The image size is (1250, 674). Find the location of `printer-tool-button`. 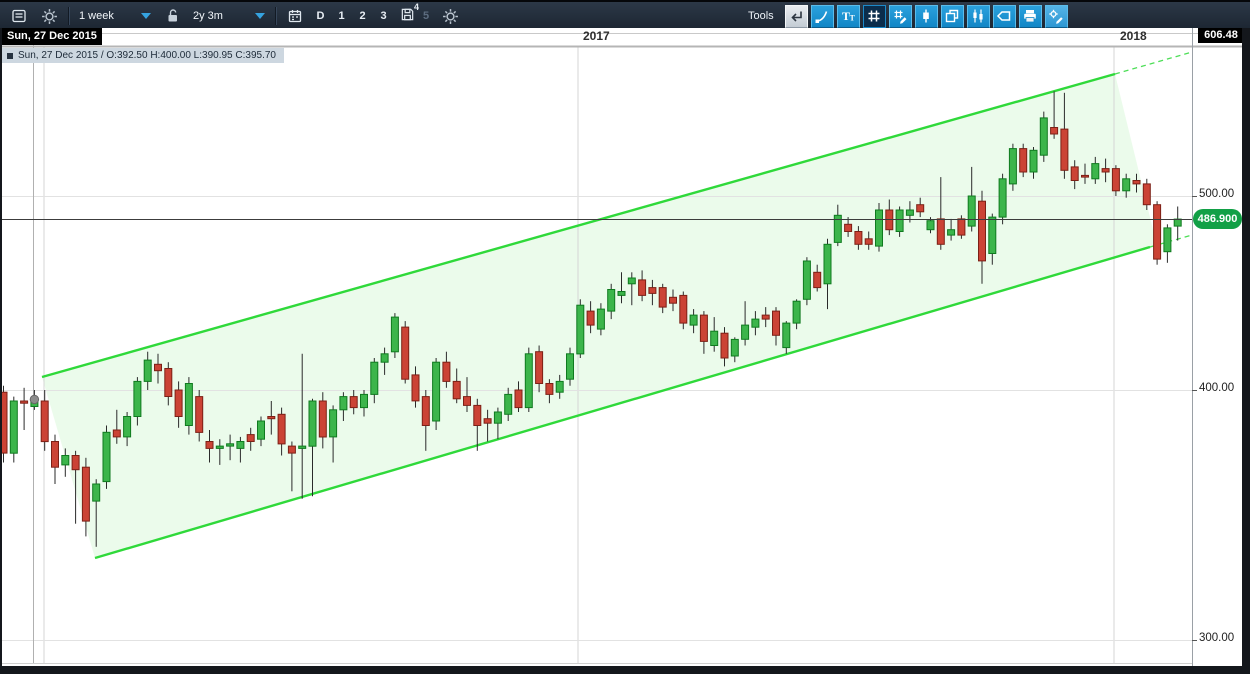

printer-tool-button is located at coordinates (1030, 16).